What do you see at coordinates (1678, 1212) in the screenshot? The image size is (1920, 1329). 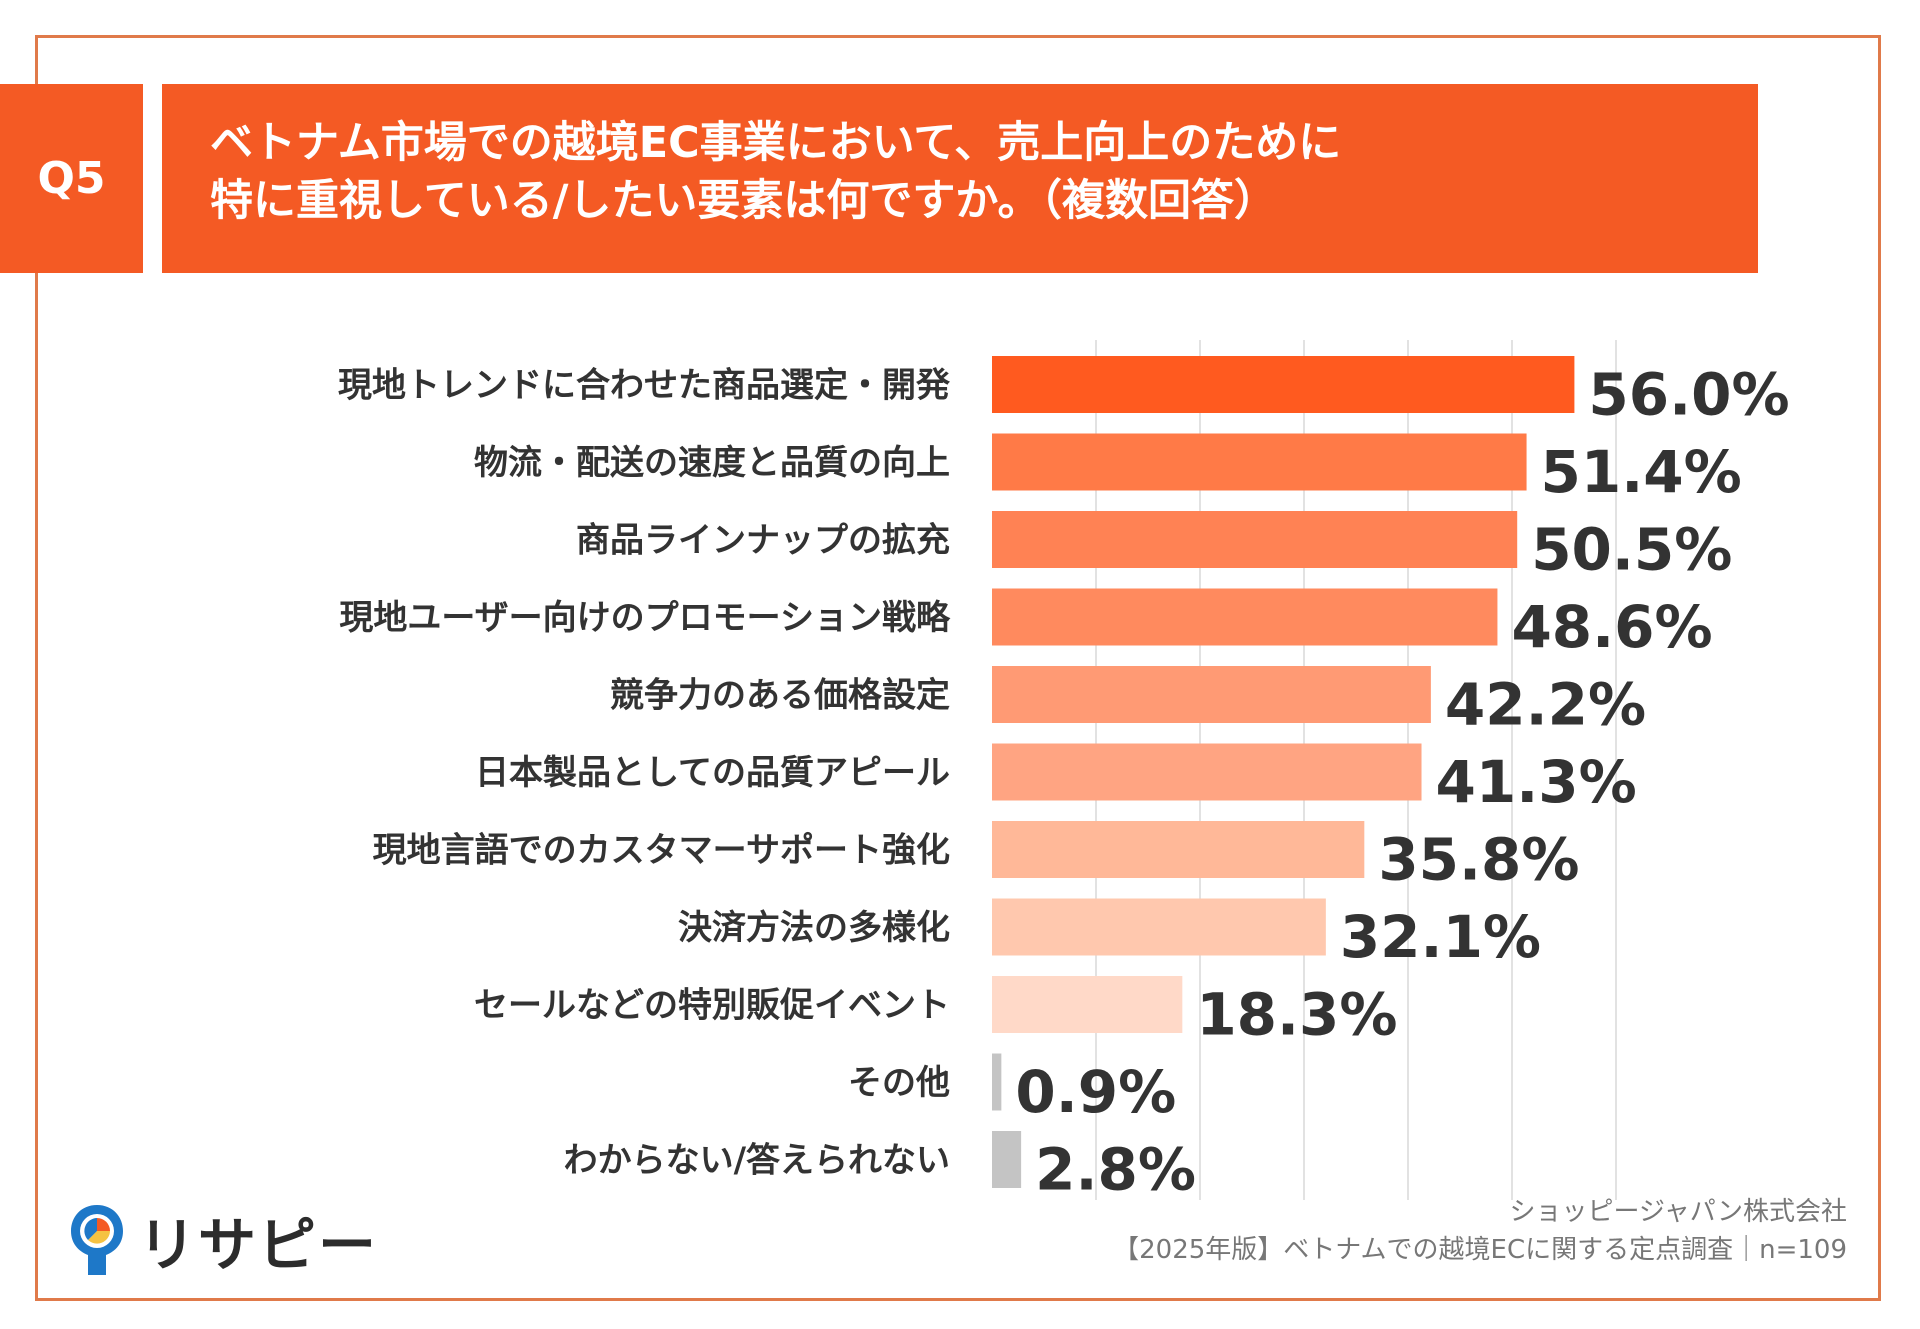 I see `source-company: ショッピージャパン株式会社` at bounding box center [1678, 1212].